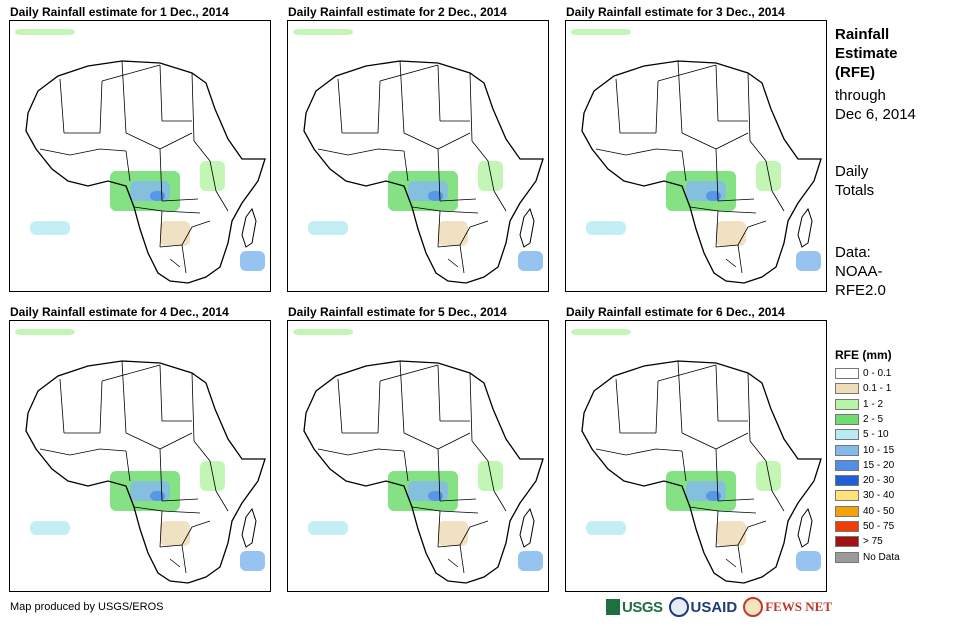 The image size is (967, 626). I want to click on legend-item: 5 - 10, so click(862, 434).